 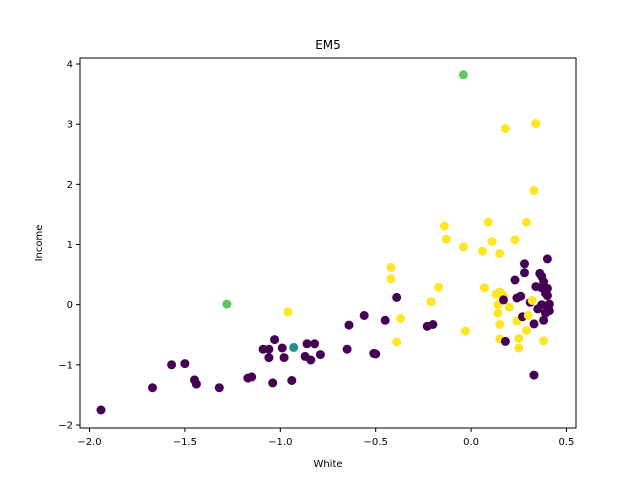 I want to click on y-axis-label: Income, so click(x=39, y=243).